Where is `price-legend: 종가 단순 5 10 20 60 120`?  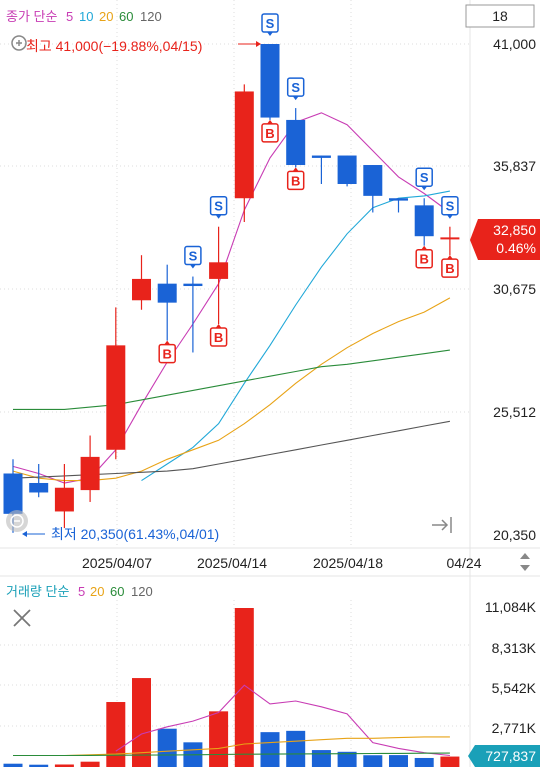 price-legend: 종가 단순 5 10 20 60 120 is located at coordinates (84, 16).